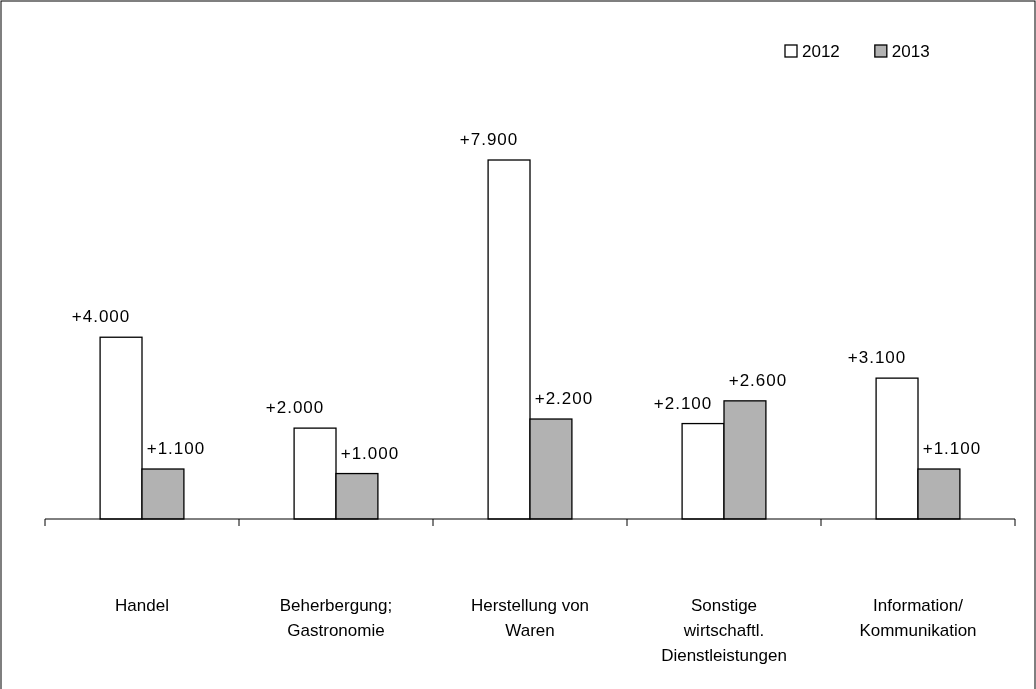  What do you see at coordinates (821, 51) in the screenshot?
I see `legend-label: 2012` at bounding box center [821, 51].